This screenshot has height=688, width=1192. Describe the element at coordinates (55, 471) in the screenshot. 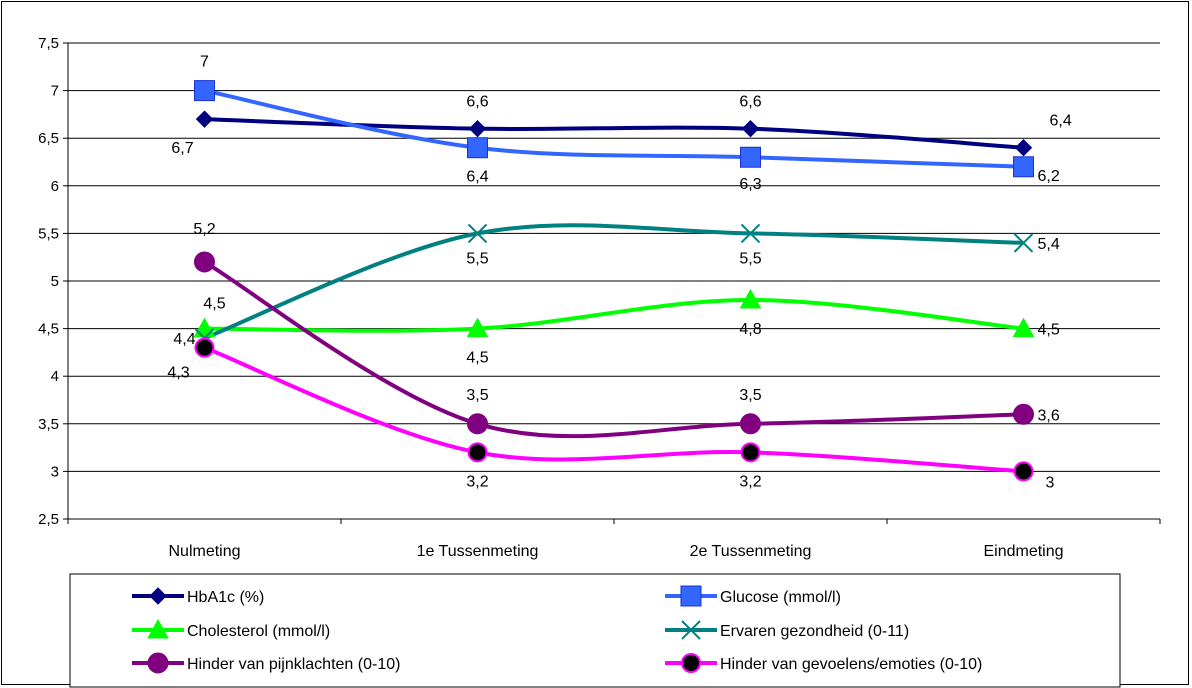

I see `y-tick-label: 3` at that location.